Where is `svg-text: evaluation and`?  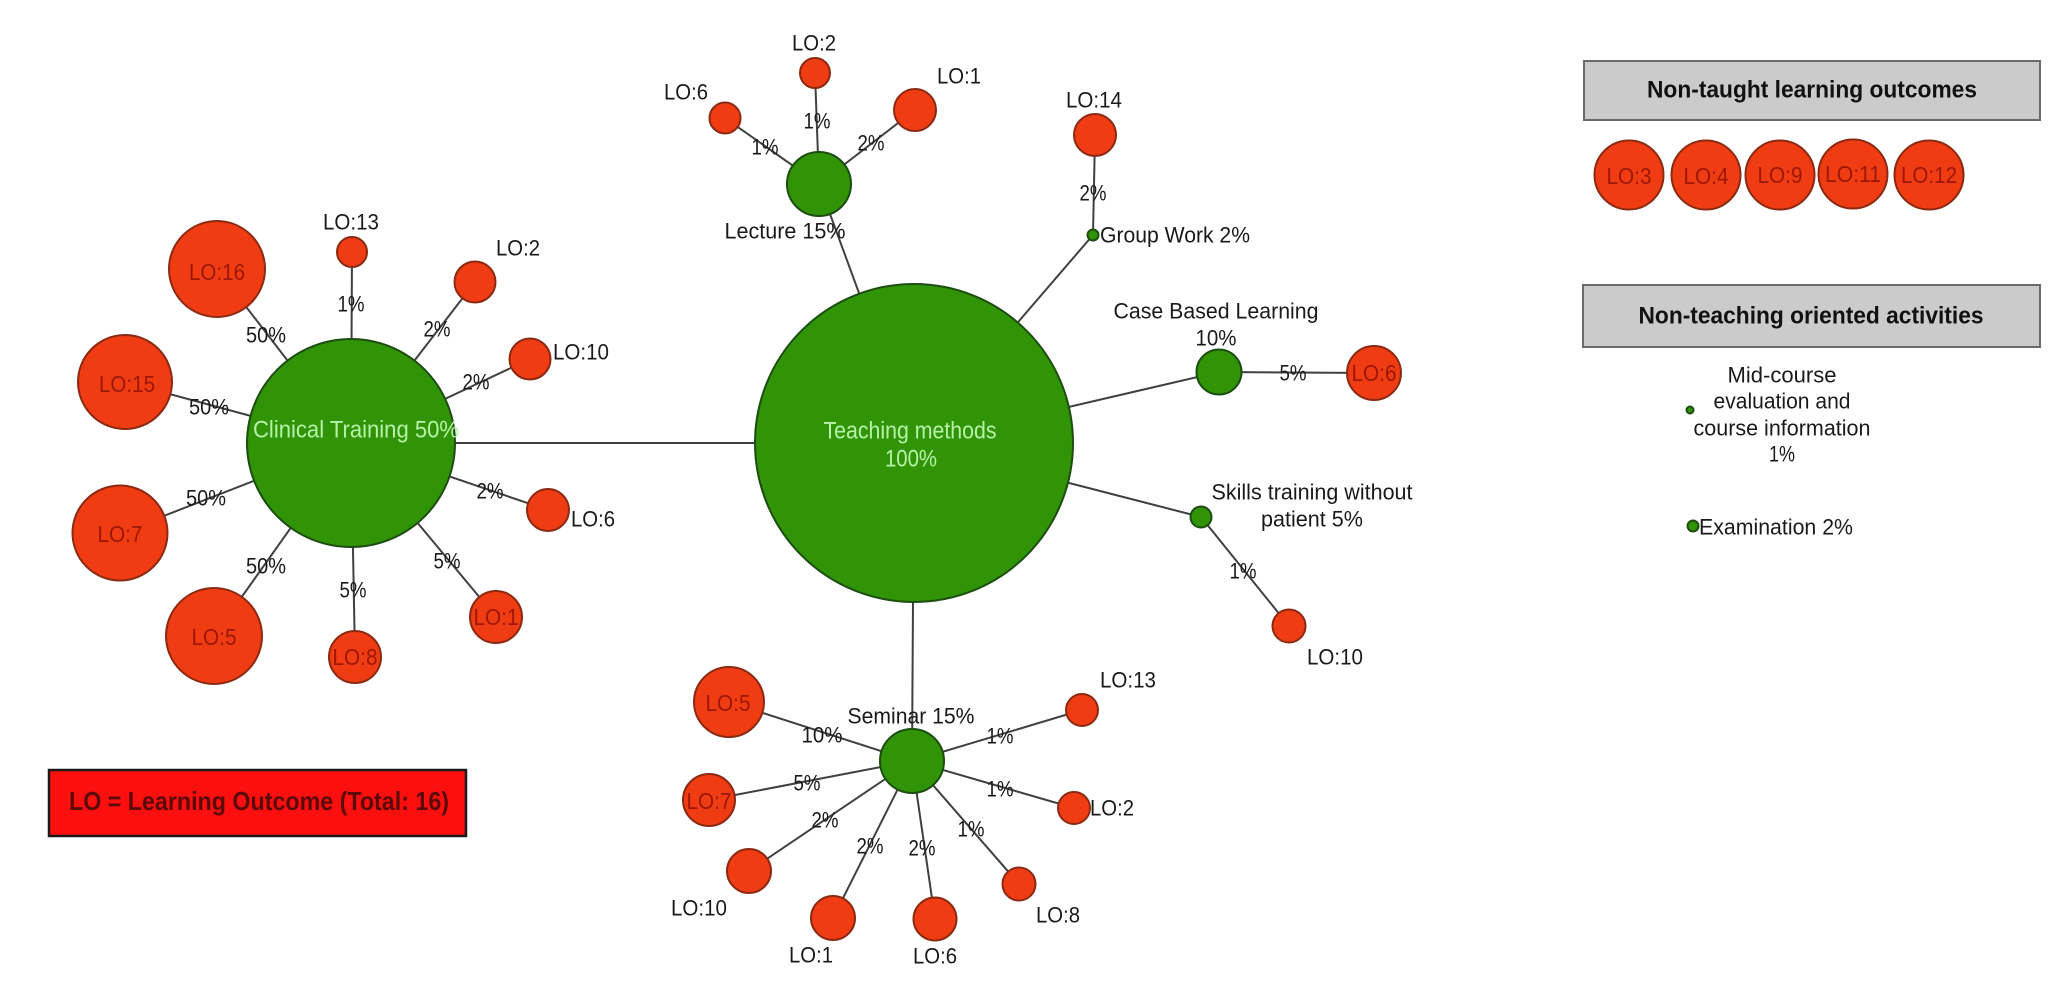 svg-text: evaluation and is located at coordinates (1782, 401).